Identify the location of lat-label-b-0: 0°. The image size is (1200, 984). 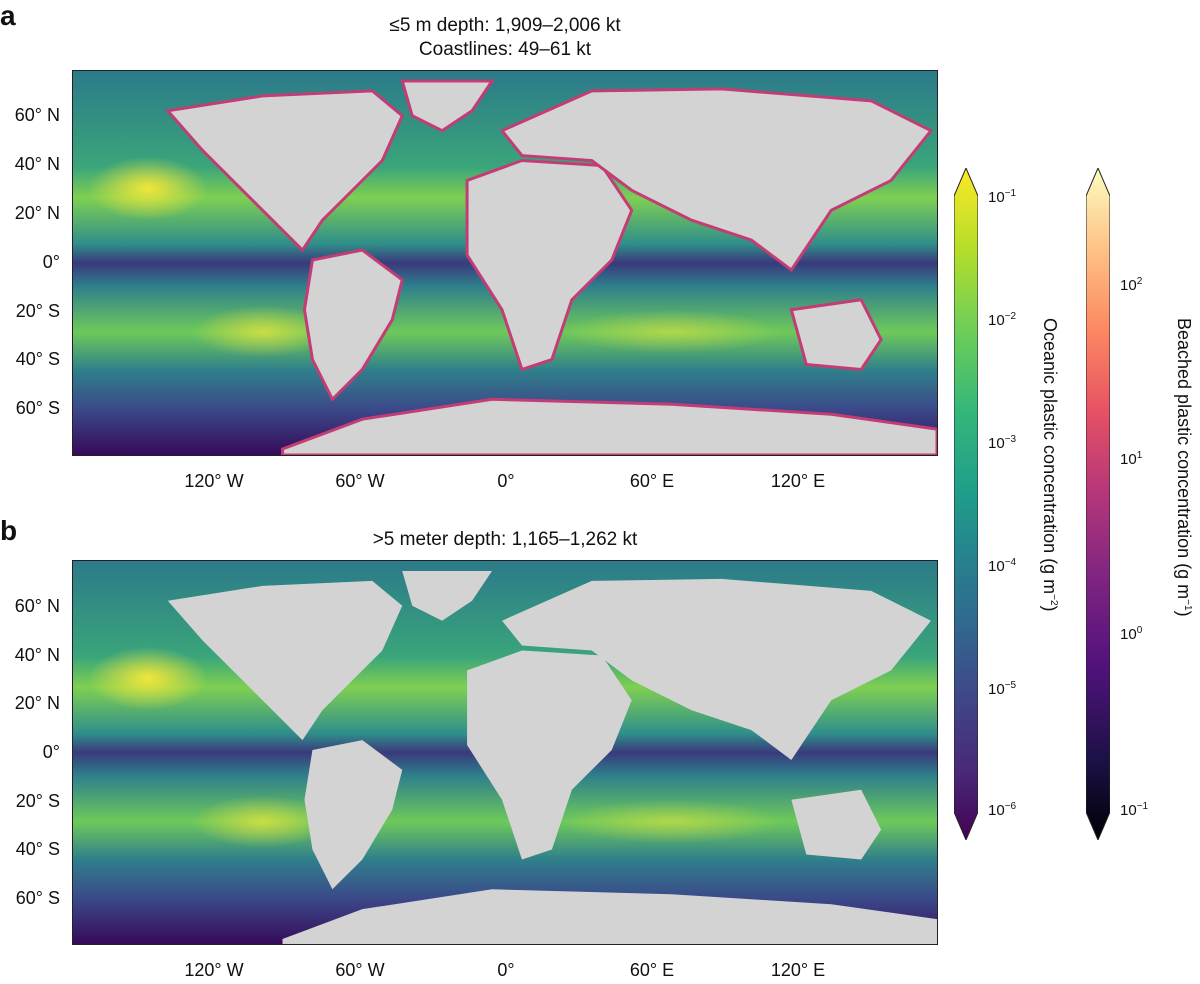
(51, 752).